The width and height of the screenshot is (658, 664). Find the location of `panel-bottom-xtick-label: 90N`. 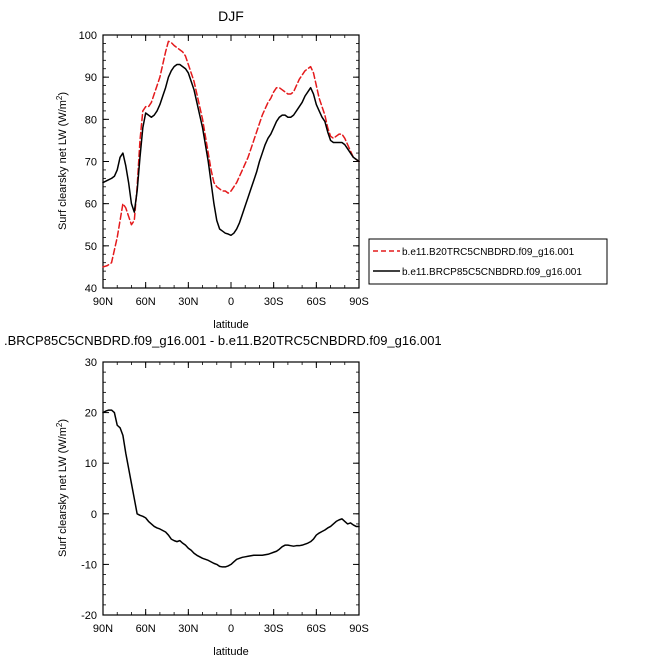

panel-bottom-xtick-label: 90N is located at coordinates (103, 629).